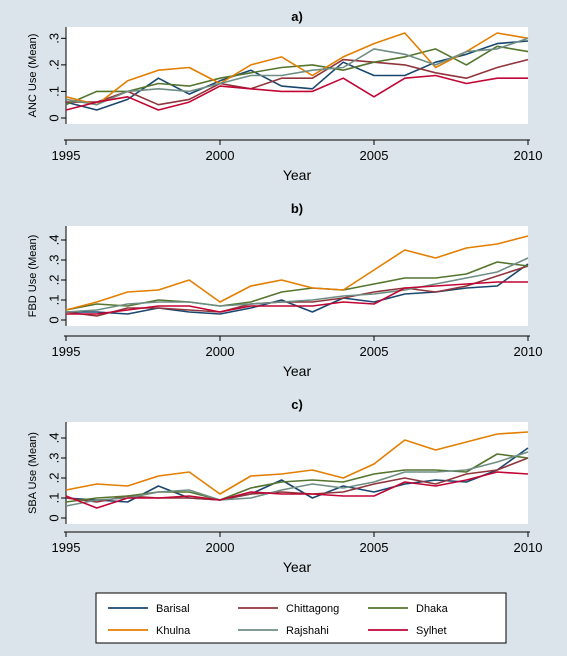 This screenshot has width=567, height=656. I want to click on panel-title: a), so click(297, 16).